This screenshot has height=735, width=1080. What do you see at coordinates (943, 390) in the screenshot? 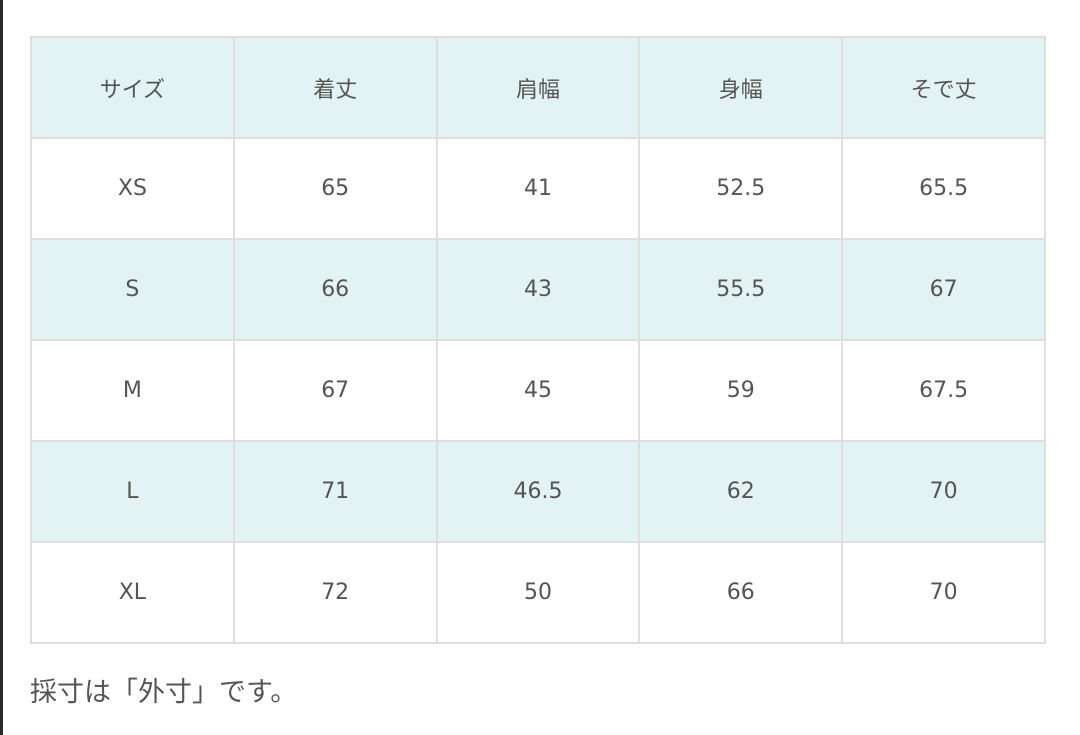
I see `measurement-cell: 67.5` at bounding box center [943, 390].